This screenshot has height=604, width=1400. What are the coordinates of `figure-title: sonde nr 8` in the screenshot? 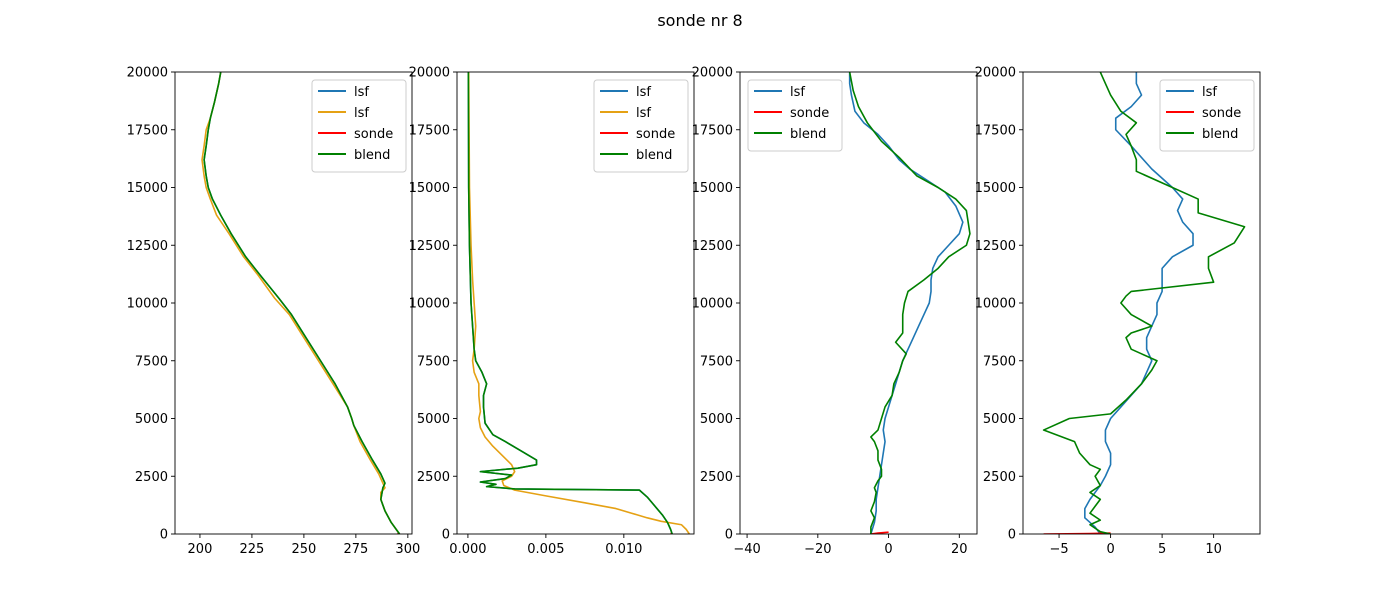 It's located at (699, 20).